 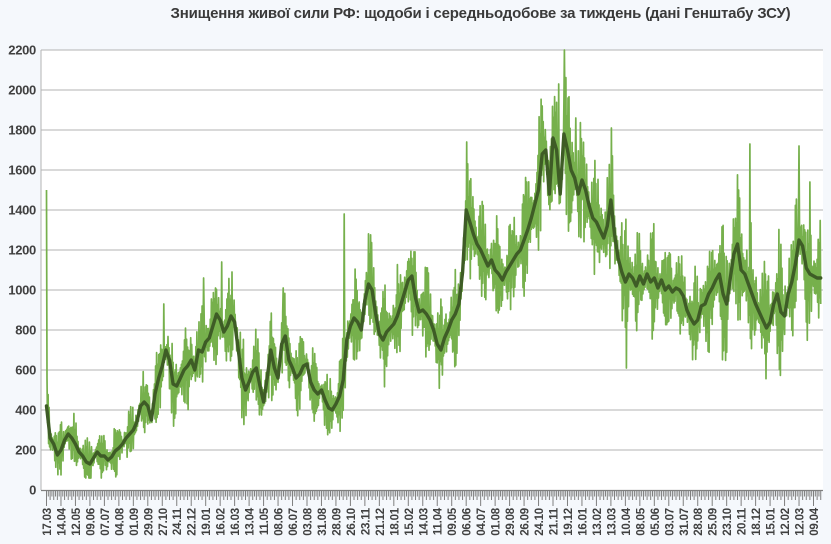 I want to click on y-tick-label: 800, so click(x=25, y=330).